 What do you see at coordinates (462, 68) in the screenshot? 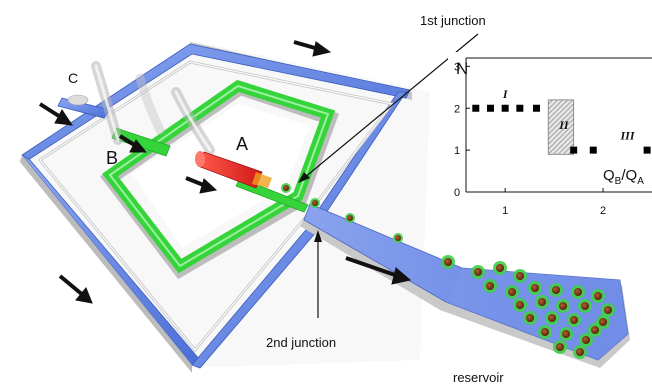
I see `chart-ylabel: N` at bounding box center [462, 68].